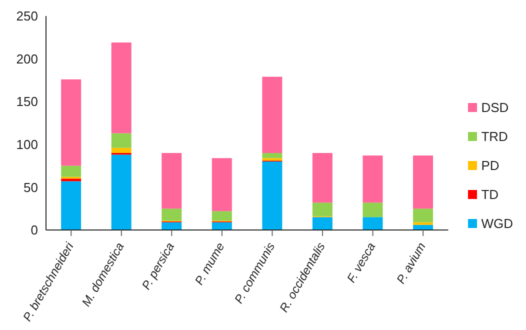  What do you see at coordinates (490, 165) in the screenshot?
I see `legend-label: PD` at bounding box center [490, 165].